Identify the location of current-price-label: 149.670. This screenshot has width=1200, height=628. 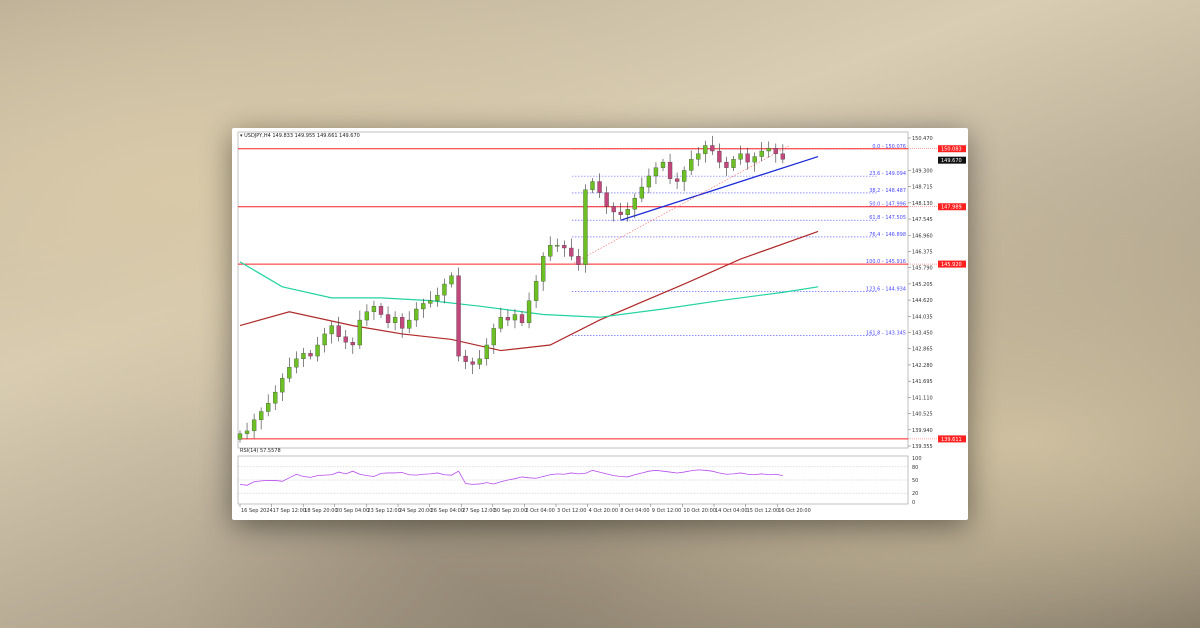
(951, 161).